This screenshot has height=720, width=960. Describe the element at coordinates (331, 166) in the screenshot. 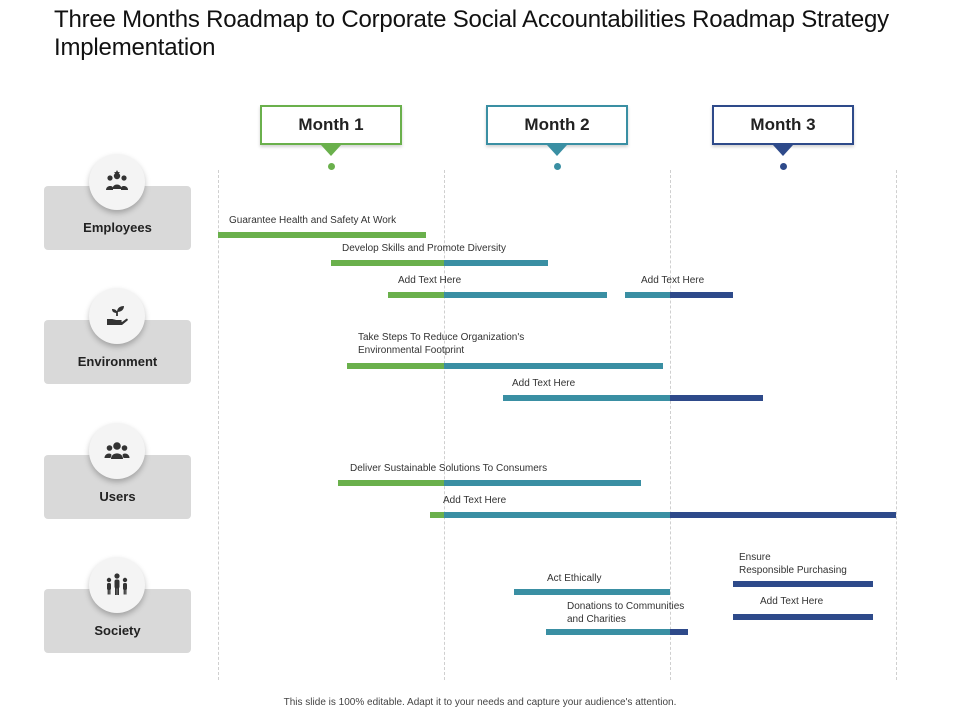

I see `month-1-dot` at that location.